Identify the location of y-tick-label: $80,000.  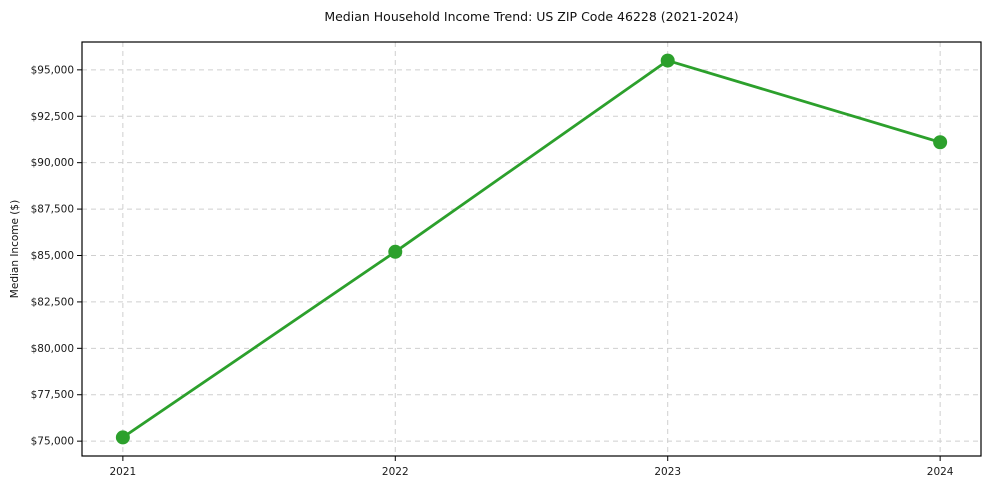
(52, 349).